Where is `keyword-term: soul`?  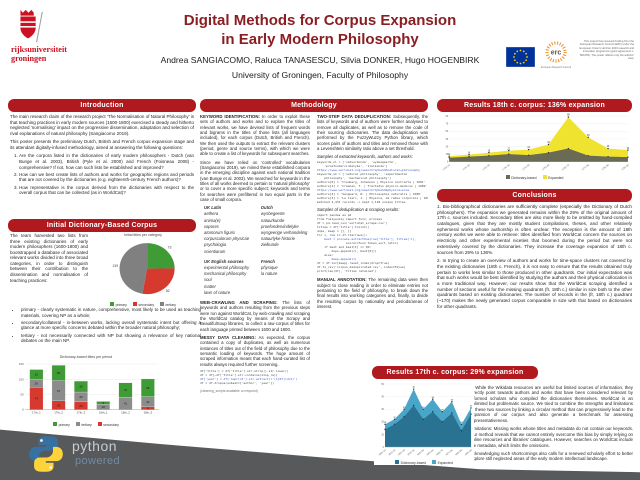 keyword-term: soul is located at coordinates (208, 280).